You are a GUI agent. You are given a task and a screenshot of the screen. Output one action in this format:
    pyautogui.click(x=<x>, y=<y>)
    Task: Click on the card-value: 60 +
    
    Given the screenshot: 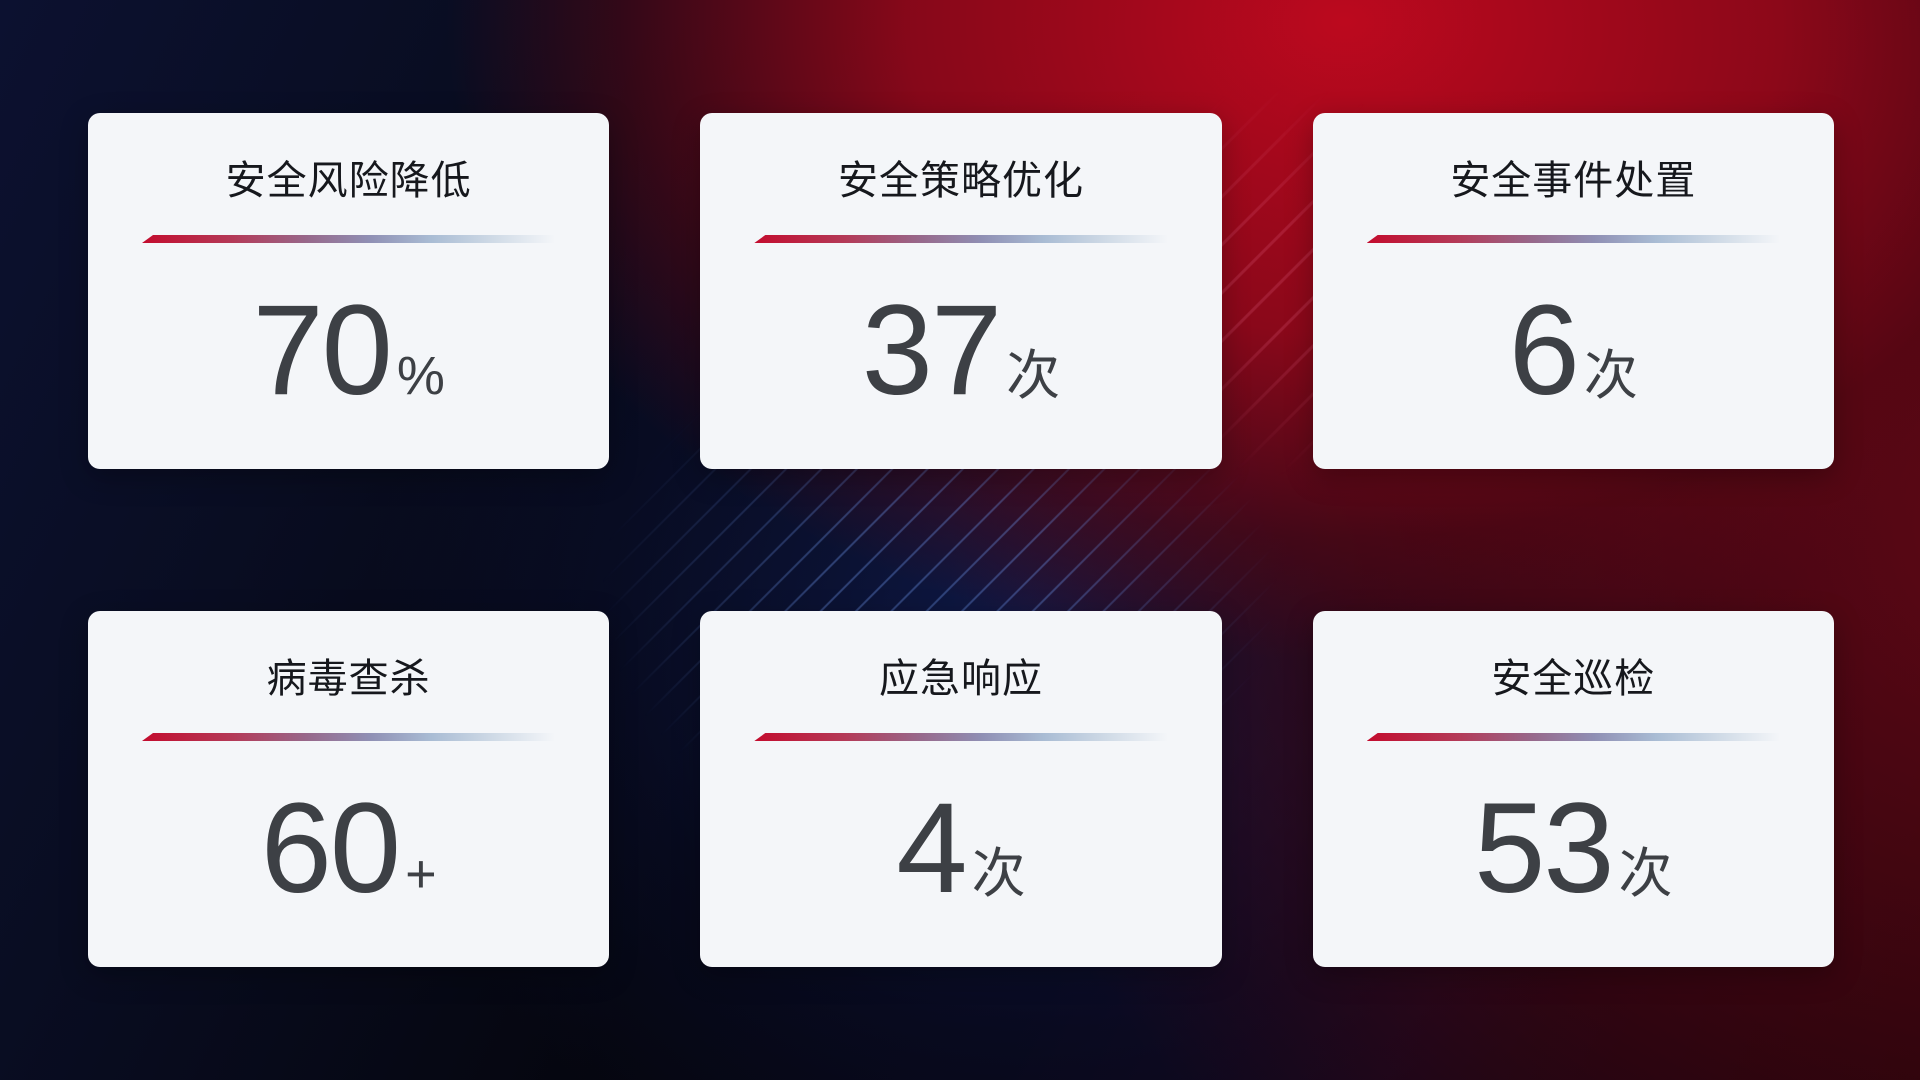 What is the action you would take?
    pyautogui.click(x=348, y=849)
    